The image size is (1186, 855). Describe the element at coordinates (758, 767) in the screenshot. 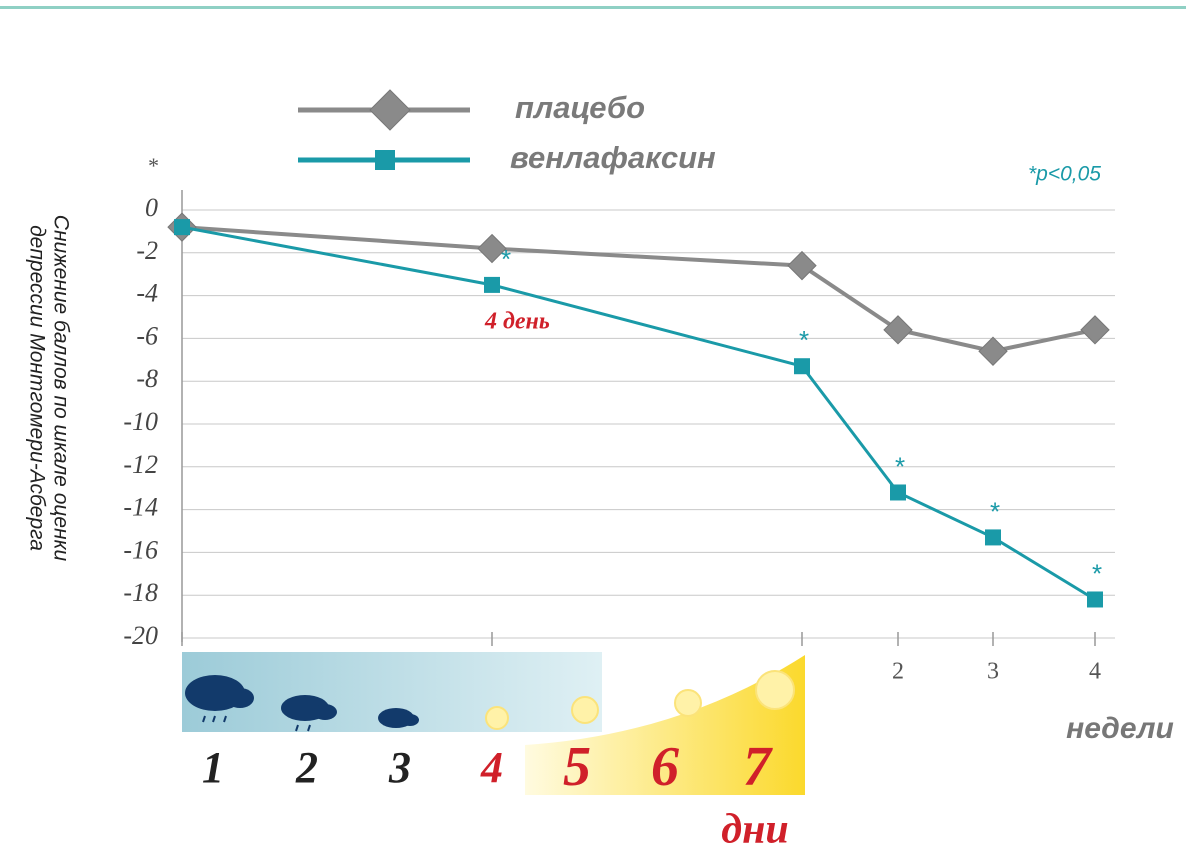

I see `day-label: 7` at that location.